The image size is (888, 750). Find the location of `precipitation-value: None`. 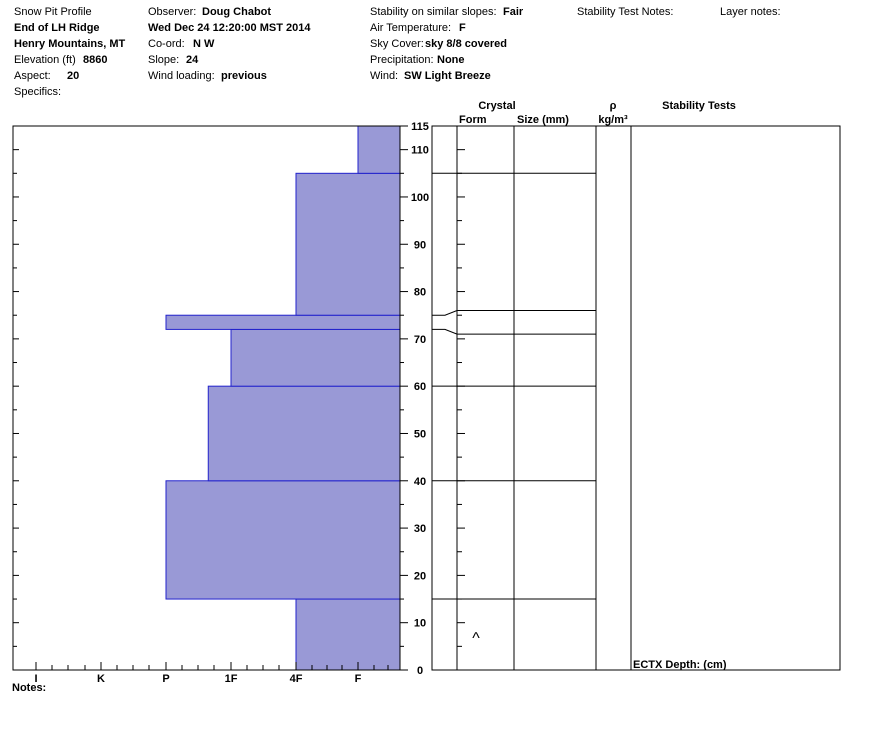

precipitation-value: None is located at coordinates (451, 60).